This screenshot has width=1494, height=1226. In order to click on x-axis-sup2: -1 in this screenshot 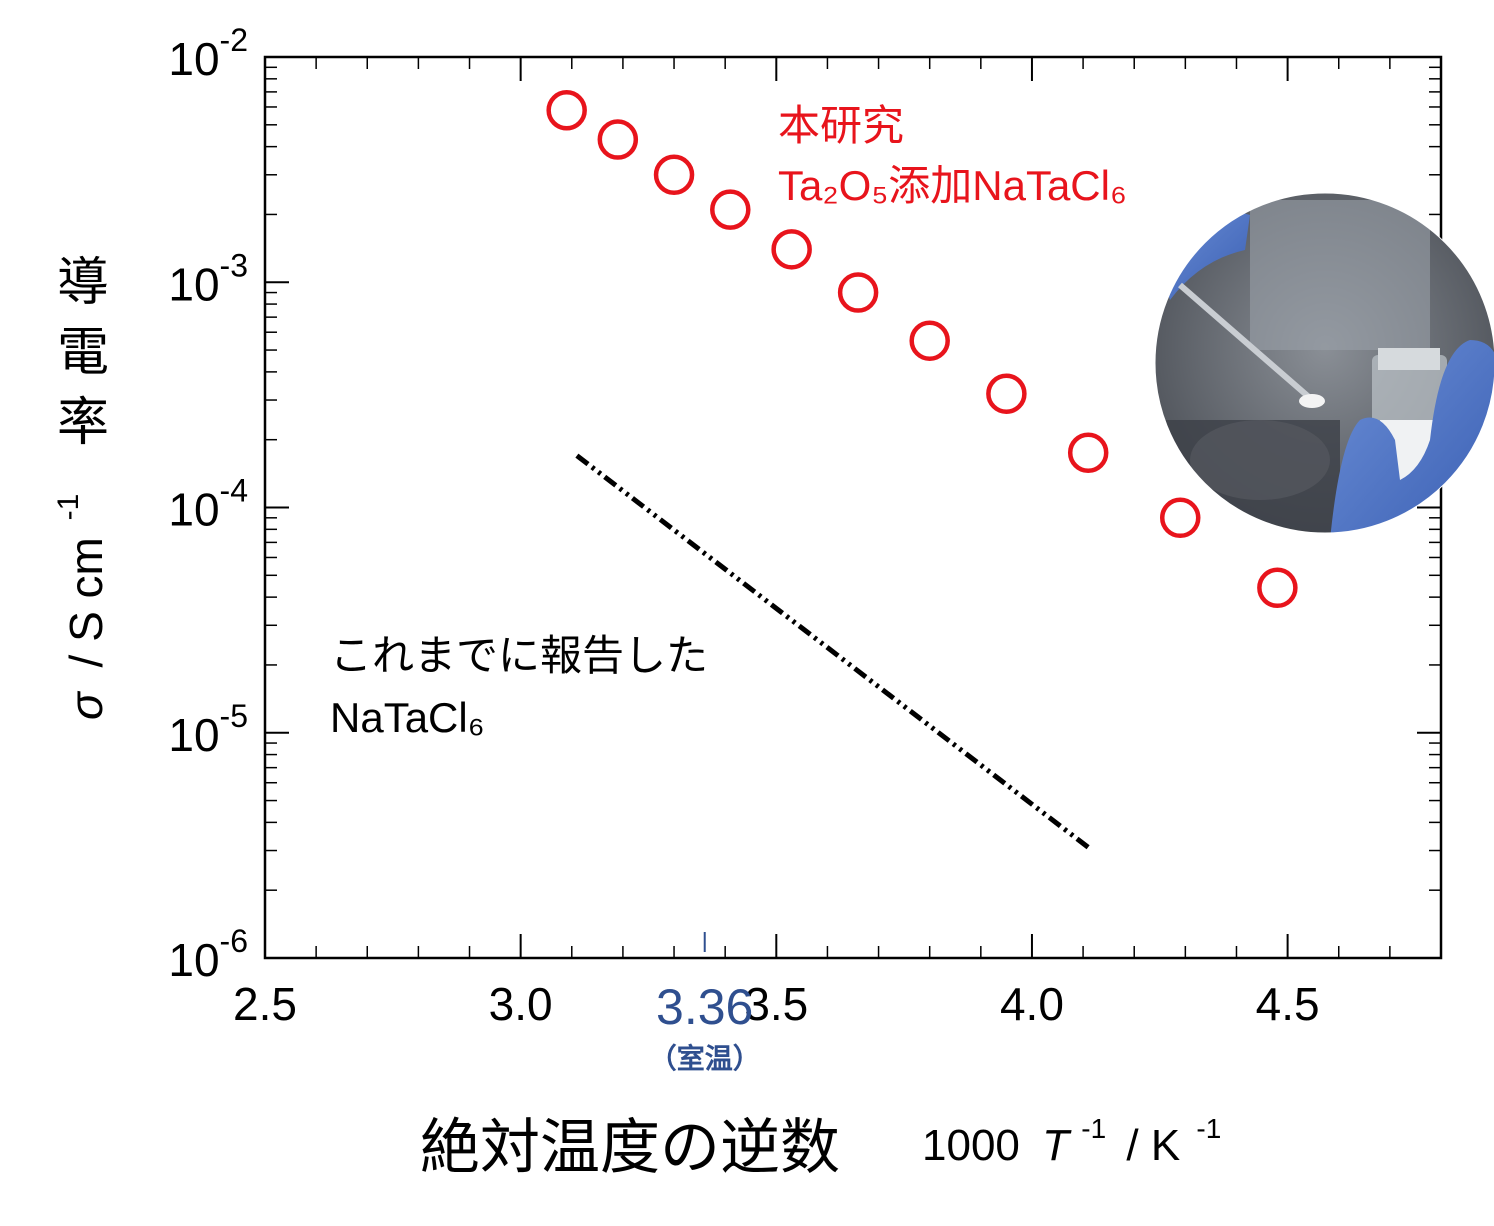, I will do `click(1208, 1128)`.